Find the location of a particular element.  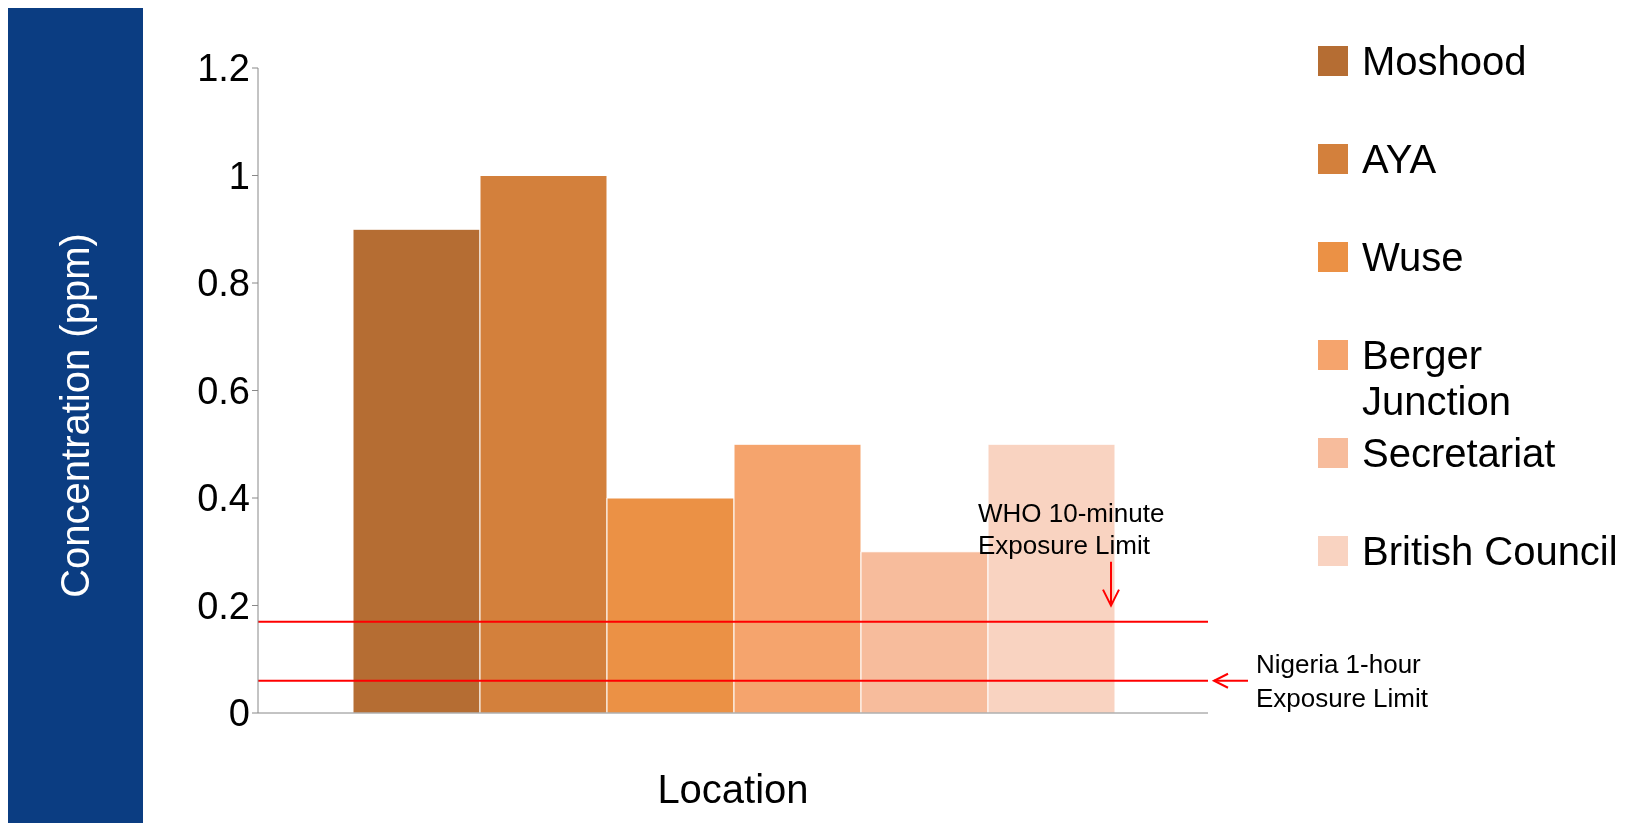

legend-label: Berger Junction is located at coordinates (1437, 378).